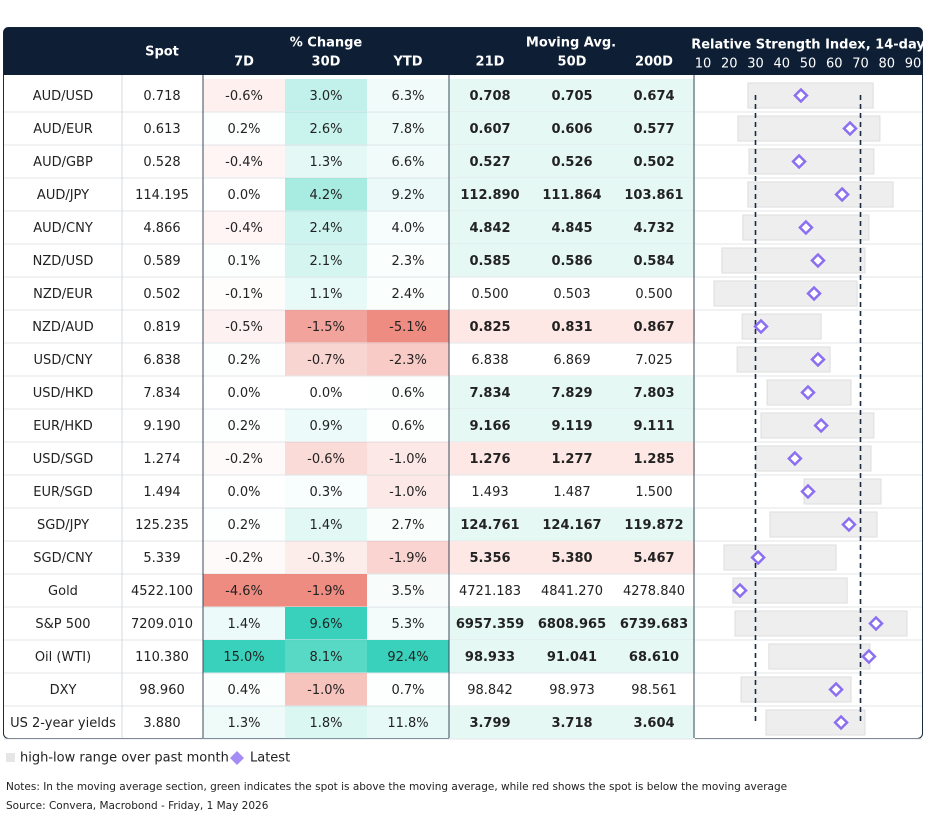 This screenshot has height=815, width=926. What do you see at coordinates (243, 261) in the screenshot?
I see `change: 0.1%` at bounding box center [243, 261].